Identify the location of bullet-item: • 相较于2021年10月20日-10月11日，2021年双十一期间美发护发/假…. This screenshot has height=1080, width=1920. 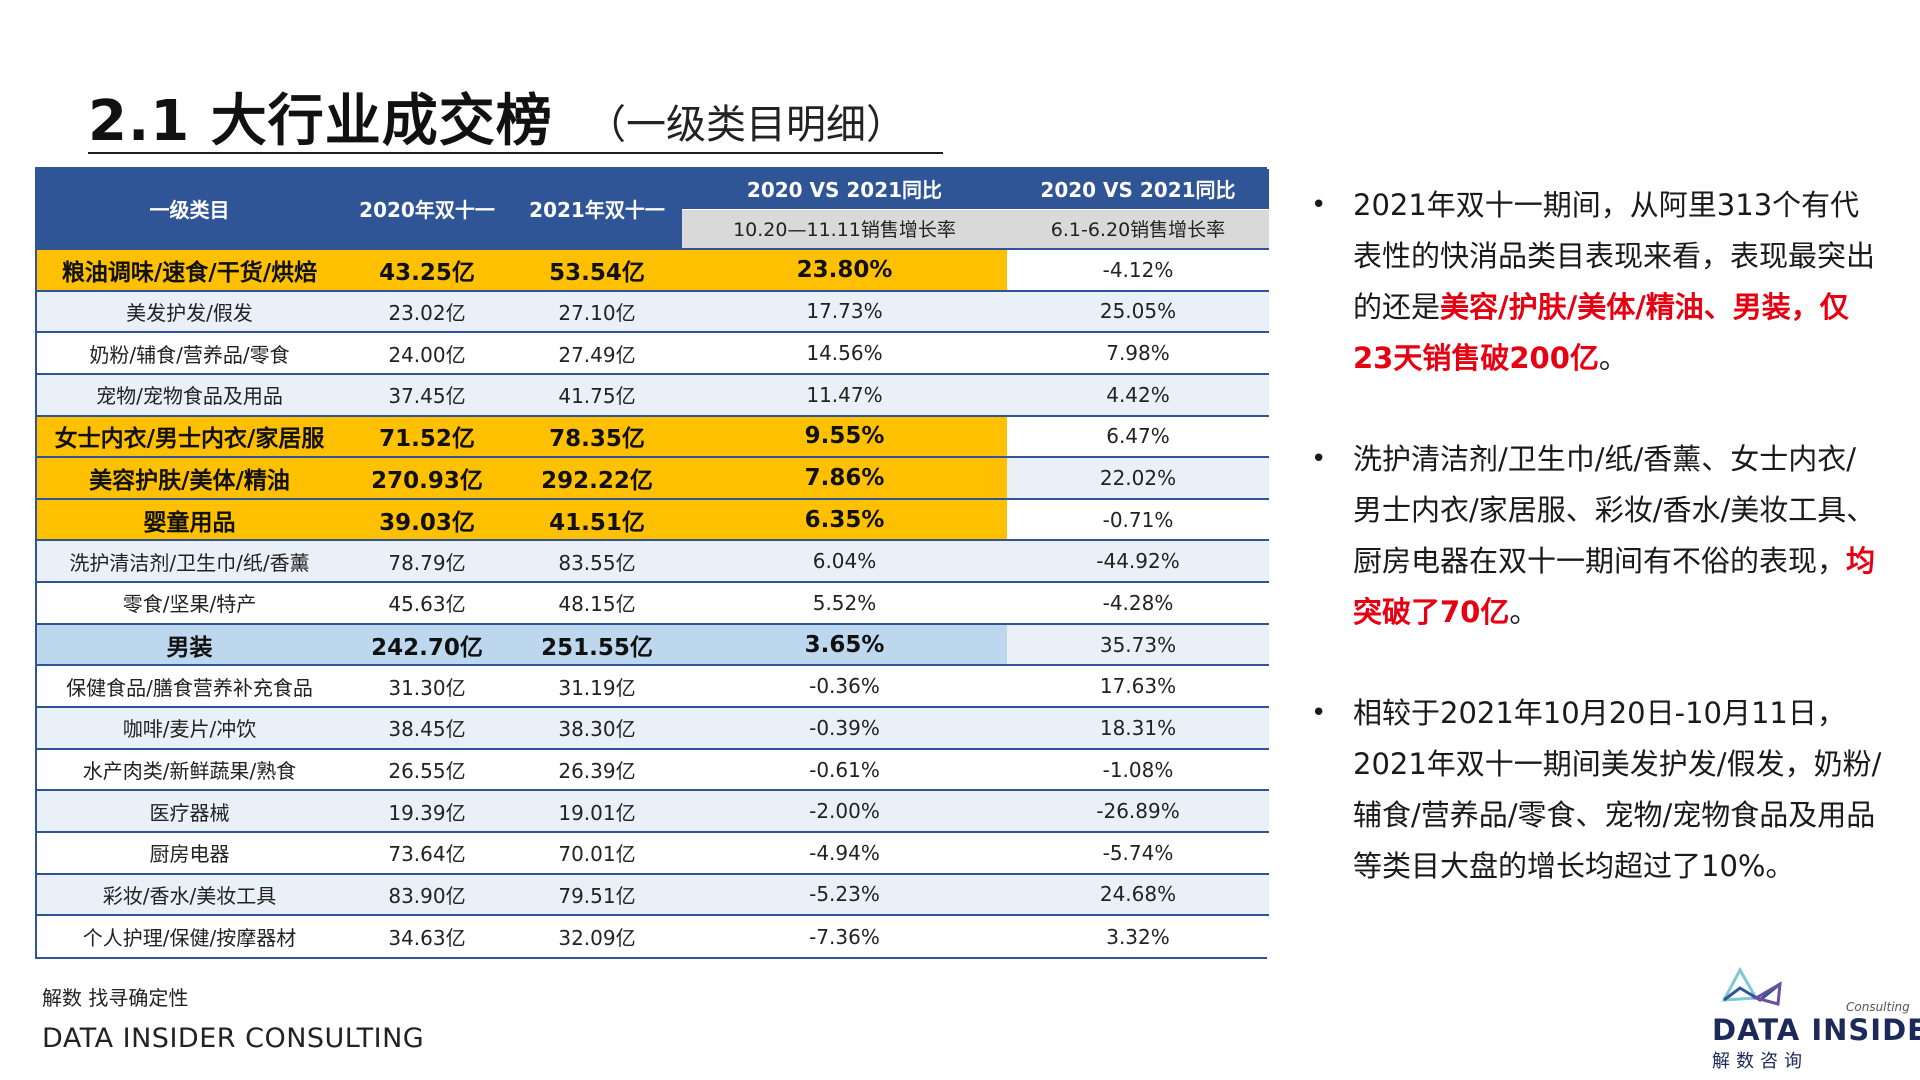
(1593, 790).